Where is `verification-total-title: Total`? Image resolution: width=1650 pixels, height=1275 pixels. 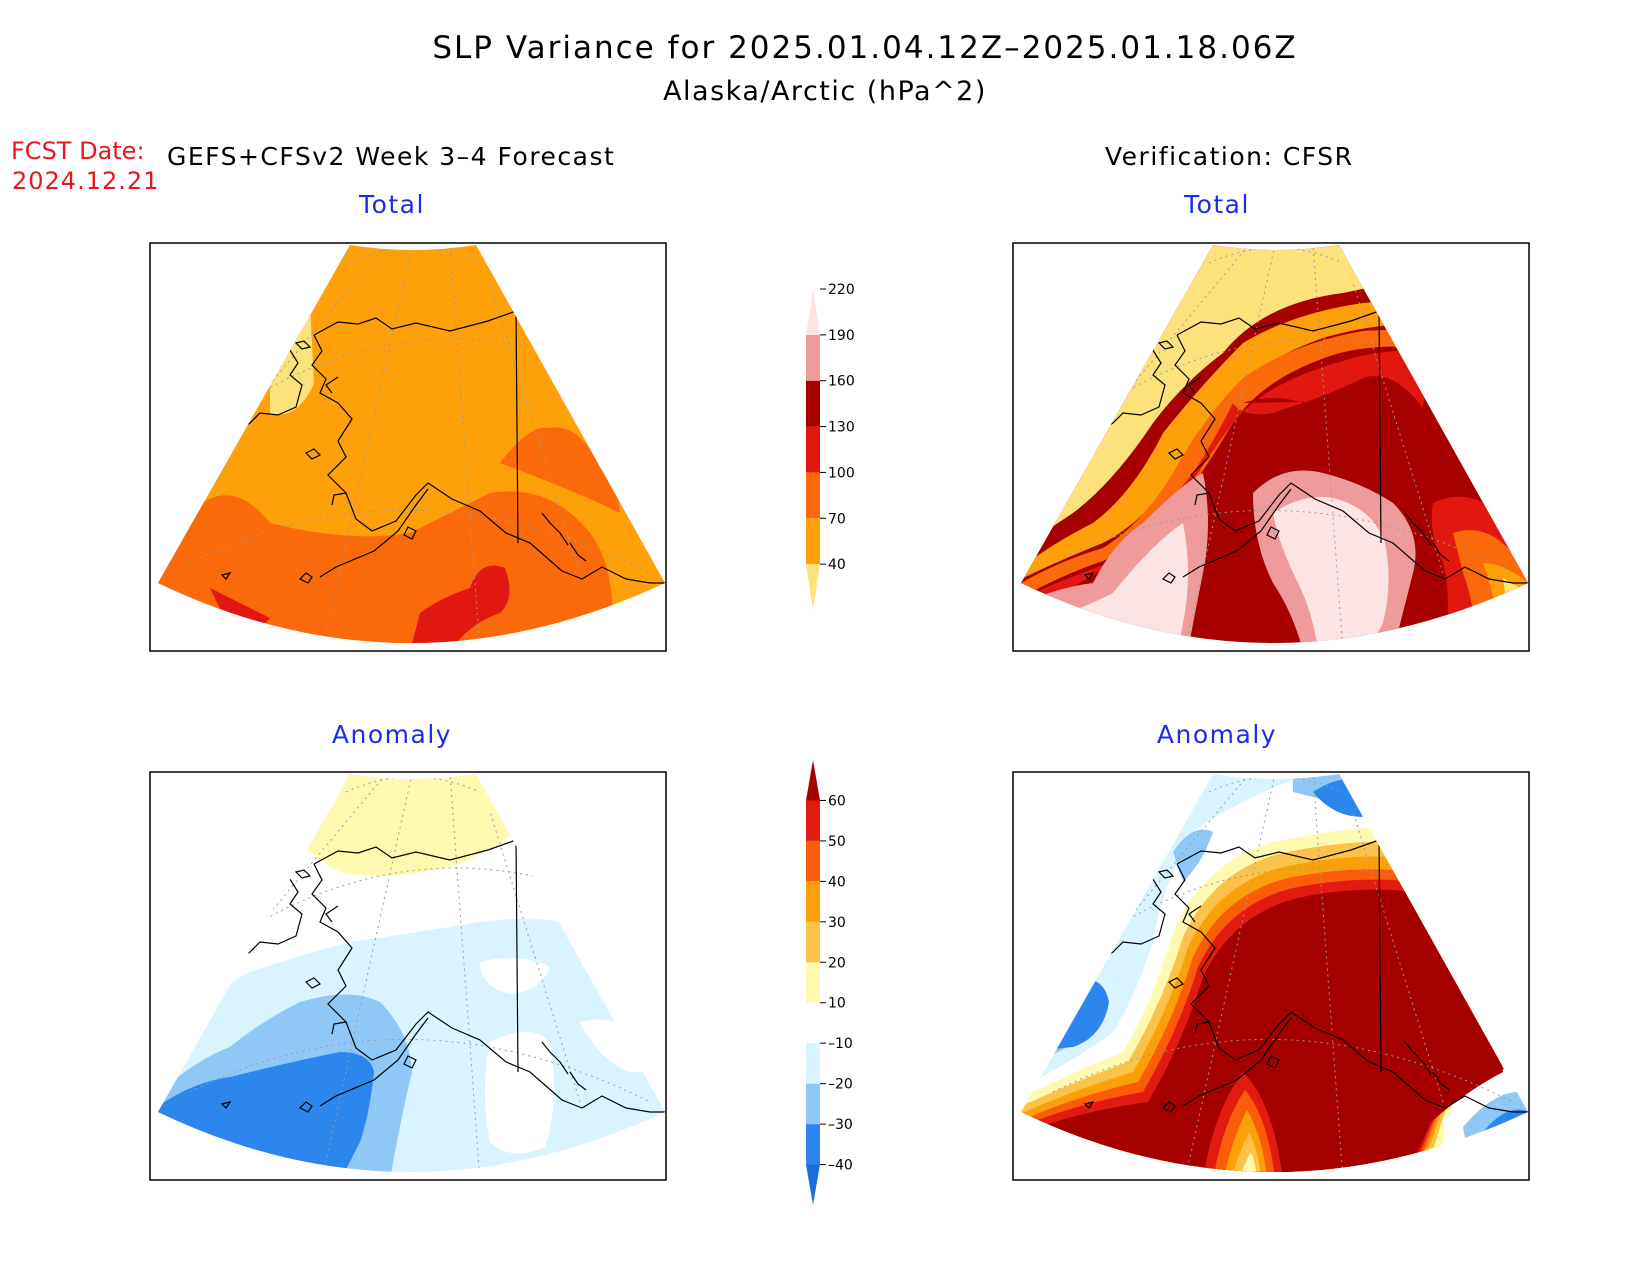 verification-total-title: Total is located at coordinates (1217, 204).